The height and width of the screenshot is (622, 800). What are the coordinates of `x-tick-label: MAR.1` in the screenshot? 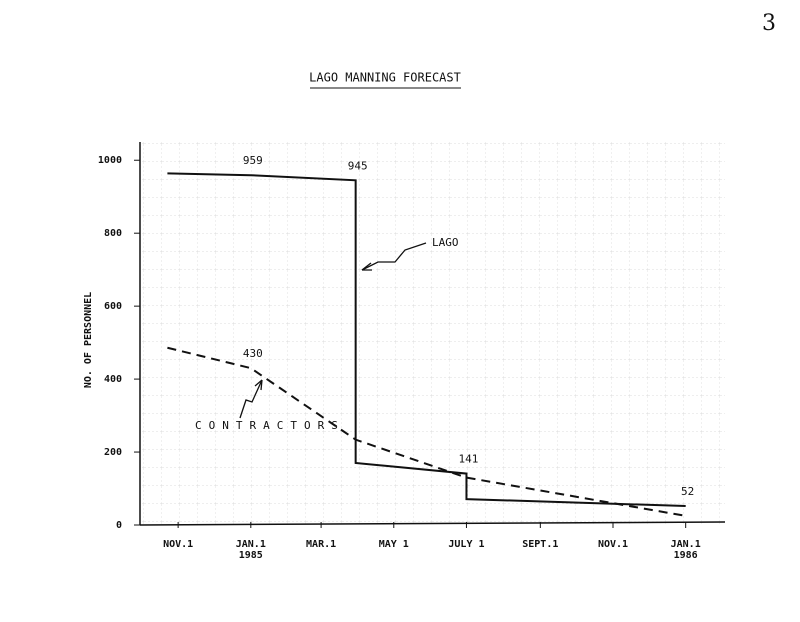 It's located at (321, 544).